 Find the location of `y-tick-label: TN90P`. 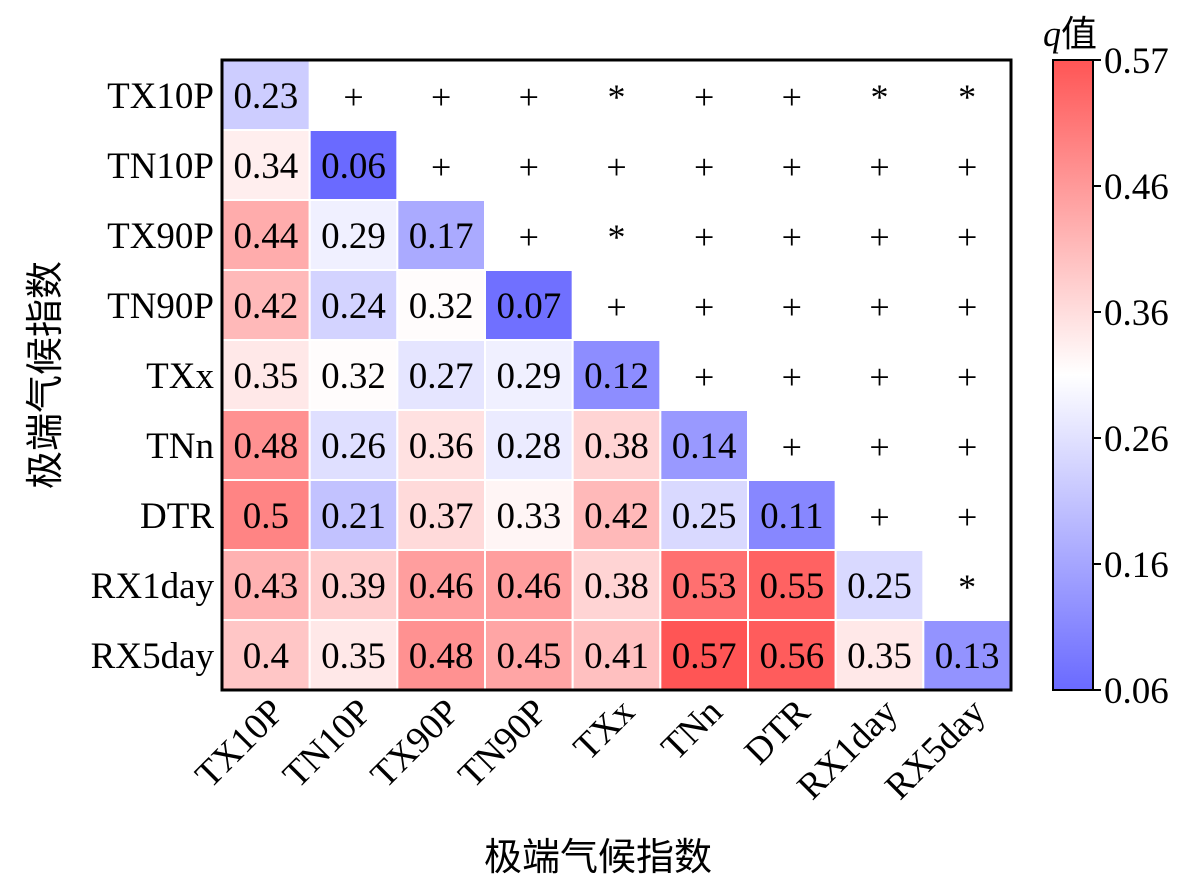

y-tick-label: TN90P is located at coordinates (160, 306).